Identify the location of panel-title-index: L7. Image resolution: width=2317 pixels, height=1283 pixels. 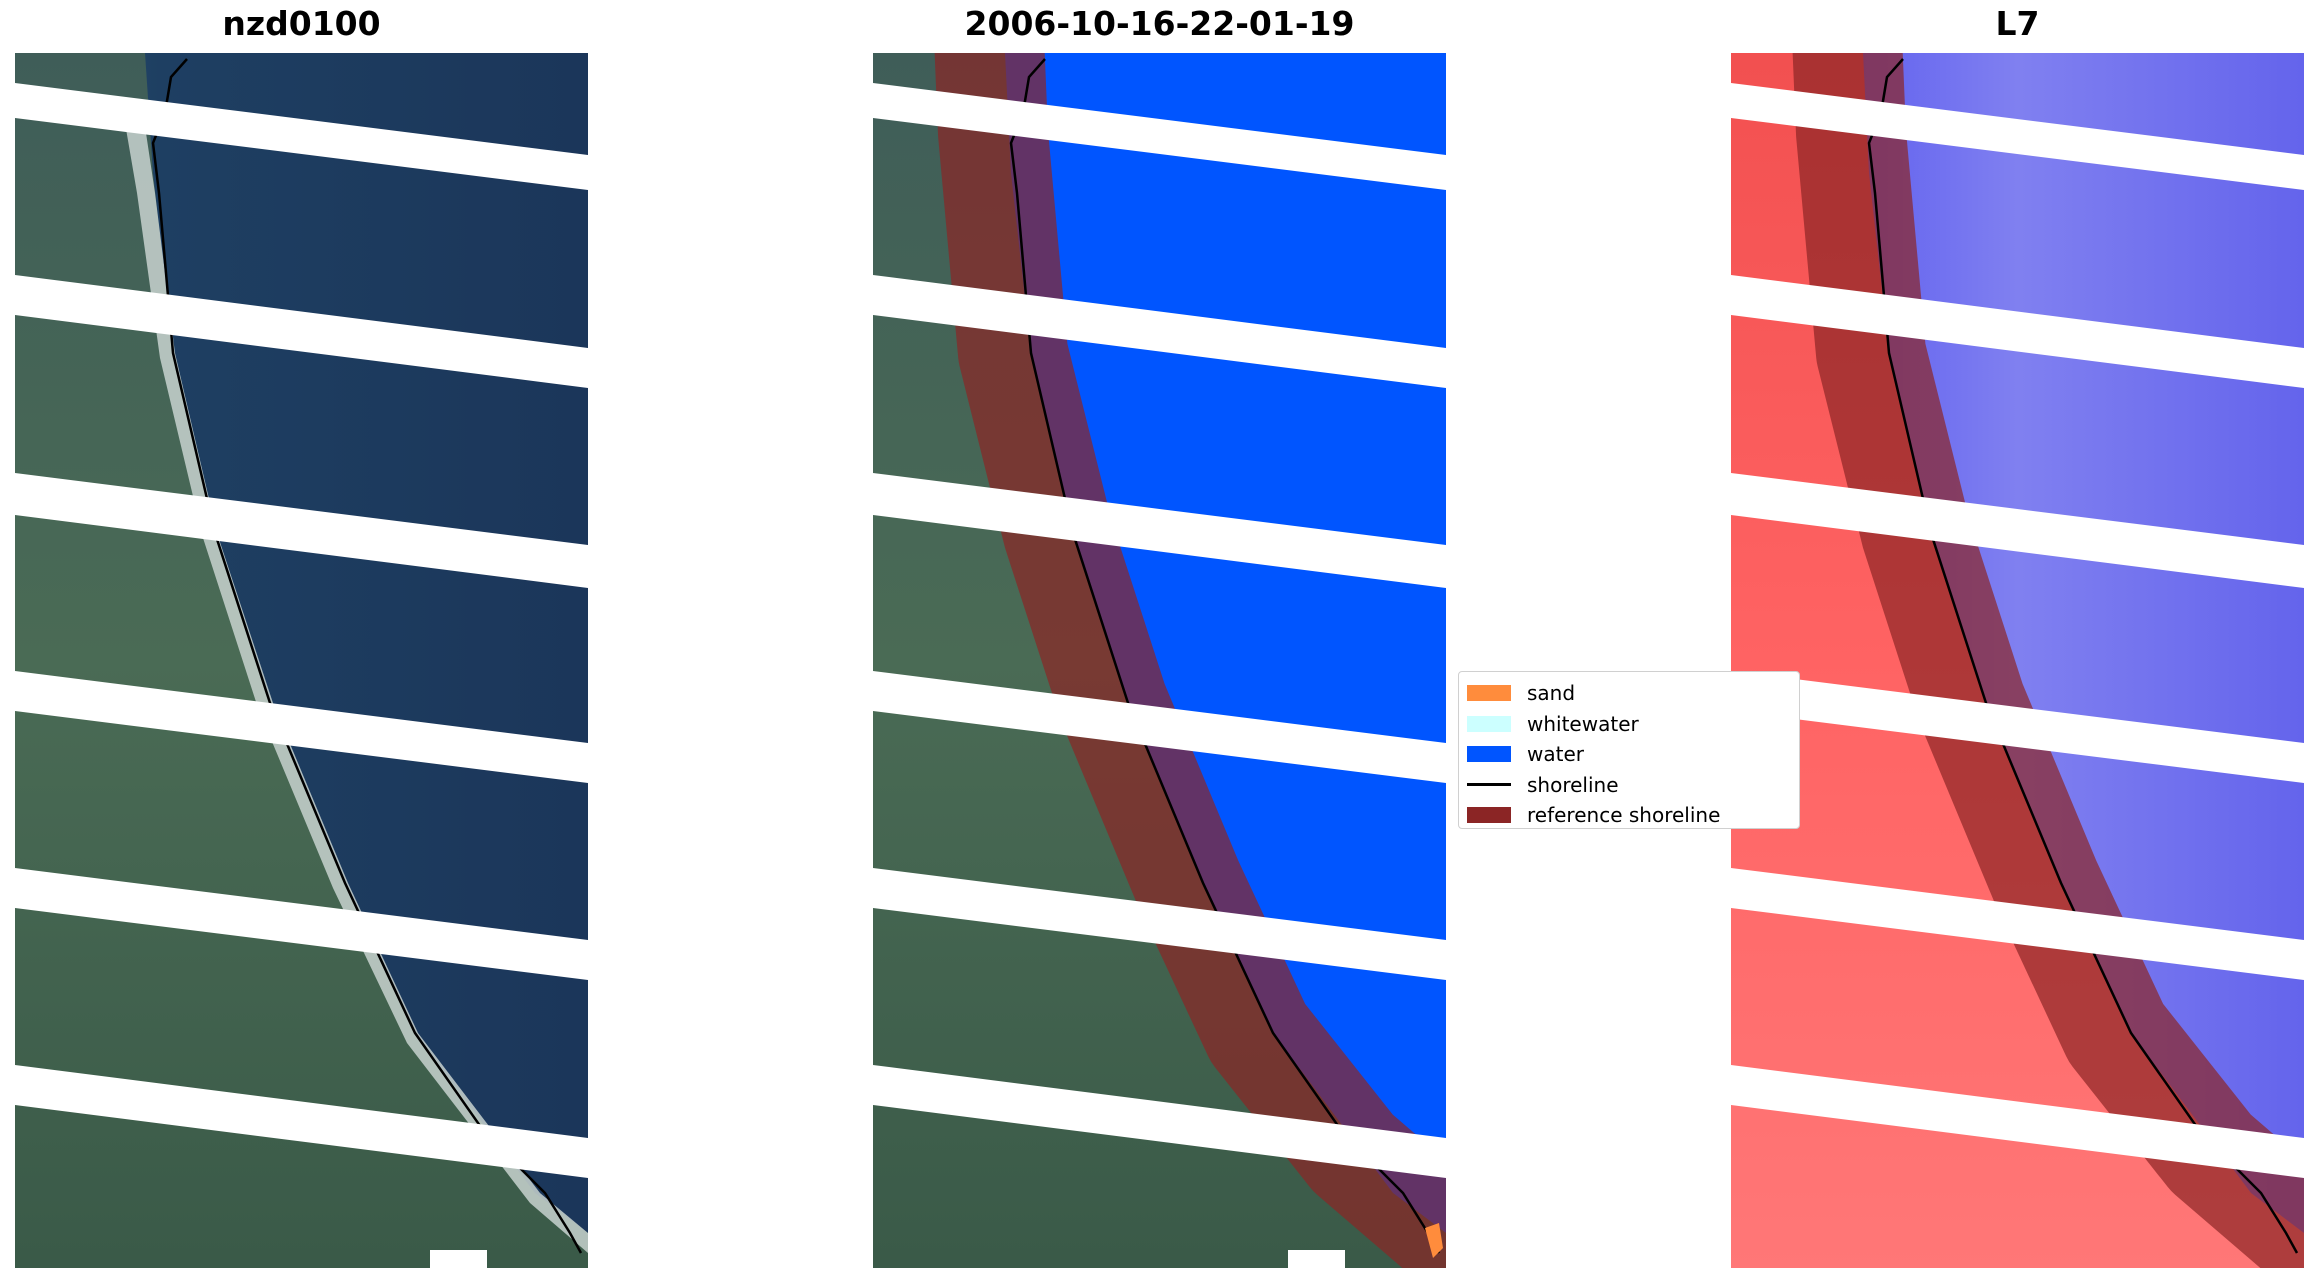
(2017, 23).